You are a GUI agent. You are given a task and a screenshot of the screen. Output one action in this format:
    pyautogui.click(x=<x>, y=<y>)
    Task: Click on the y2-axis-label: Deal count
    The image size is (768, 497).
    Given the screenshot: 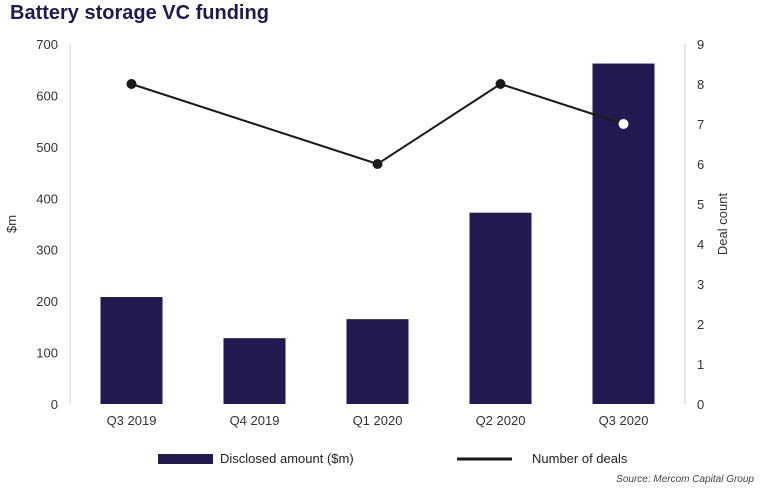 What is the action you would take?
    pyautogui.click(x=722, y=224)
    